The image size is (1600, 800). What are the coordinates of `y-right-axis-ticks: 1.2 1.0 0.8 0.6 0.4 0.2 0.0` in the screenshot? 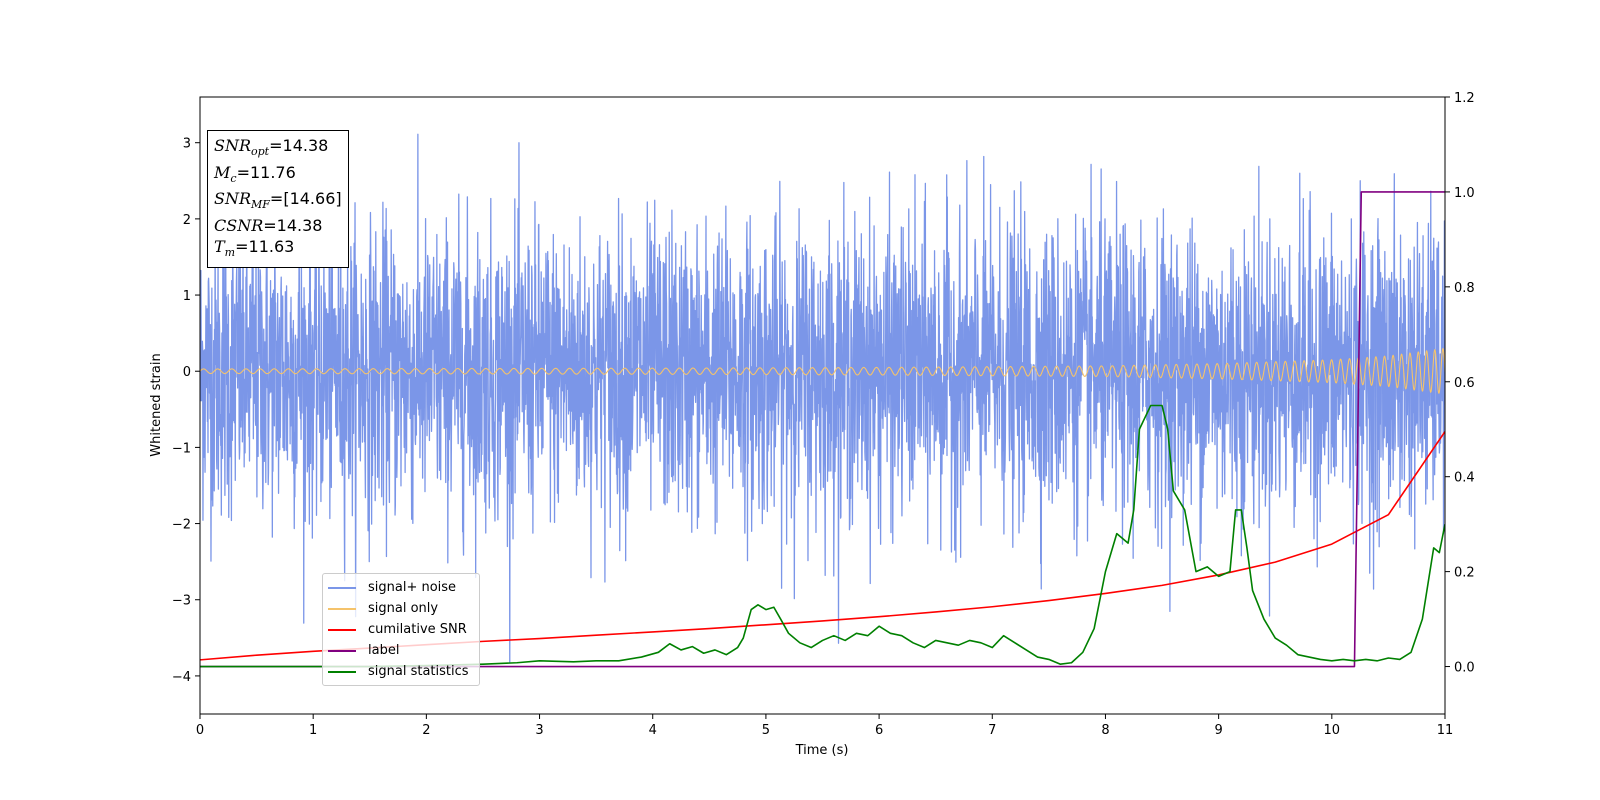 It's located at (1460, 383).